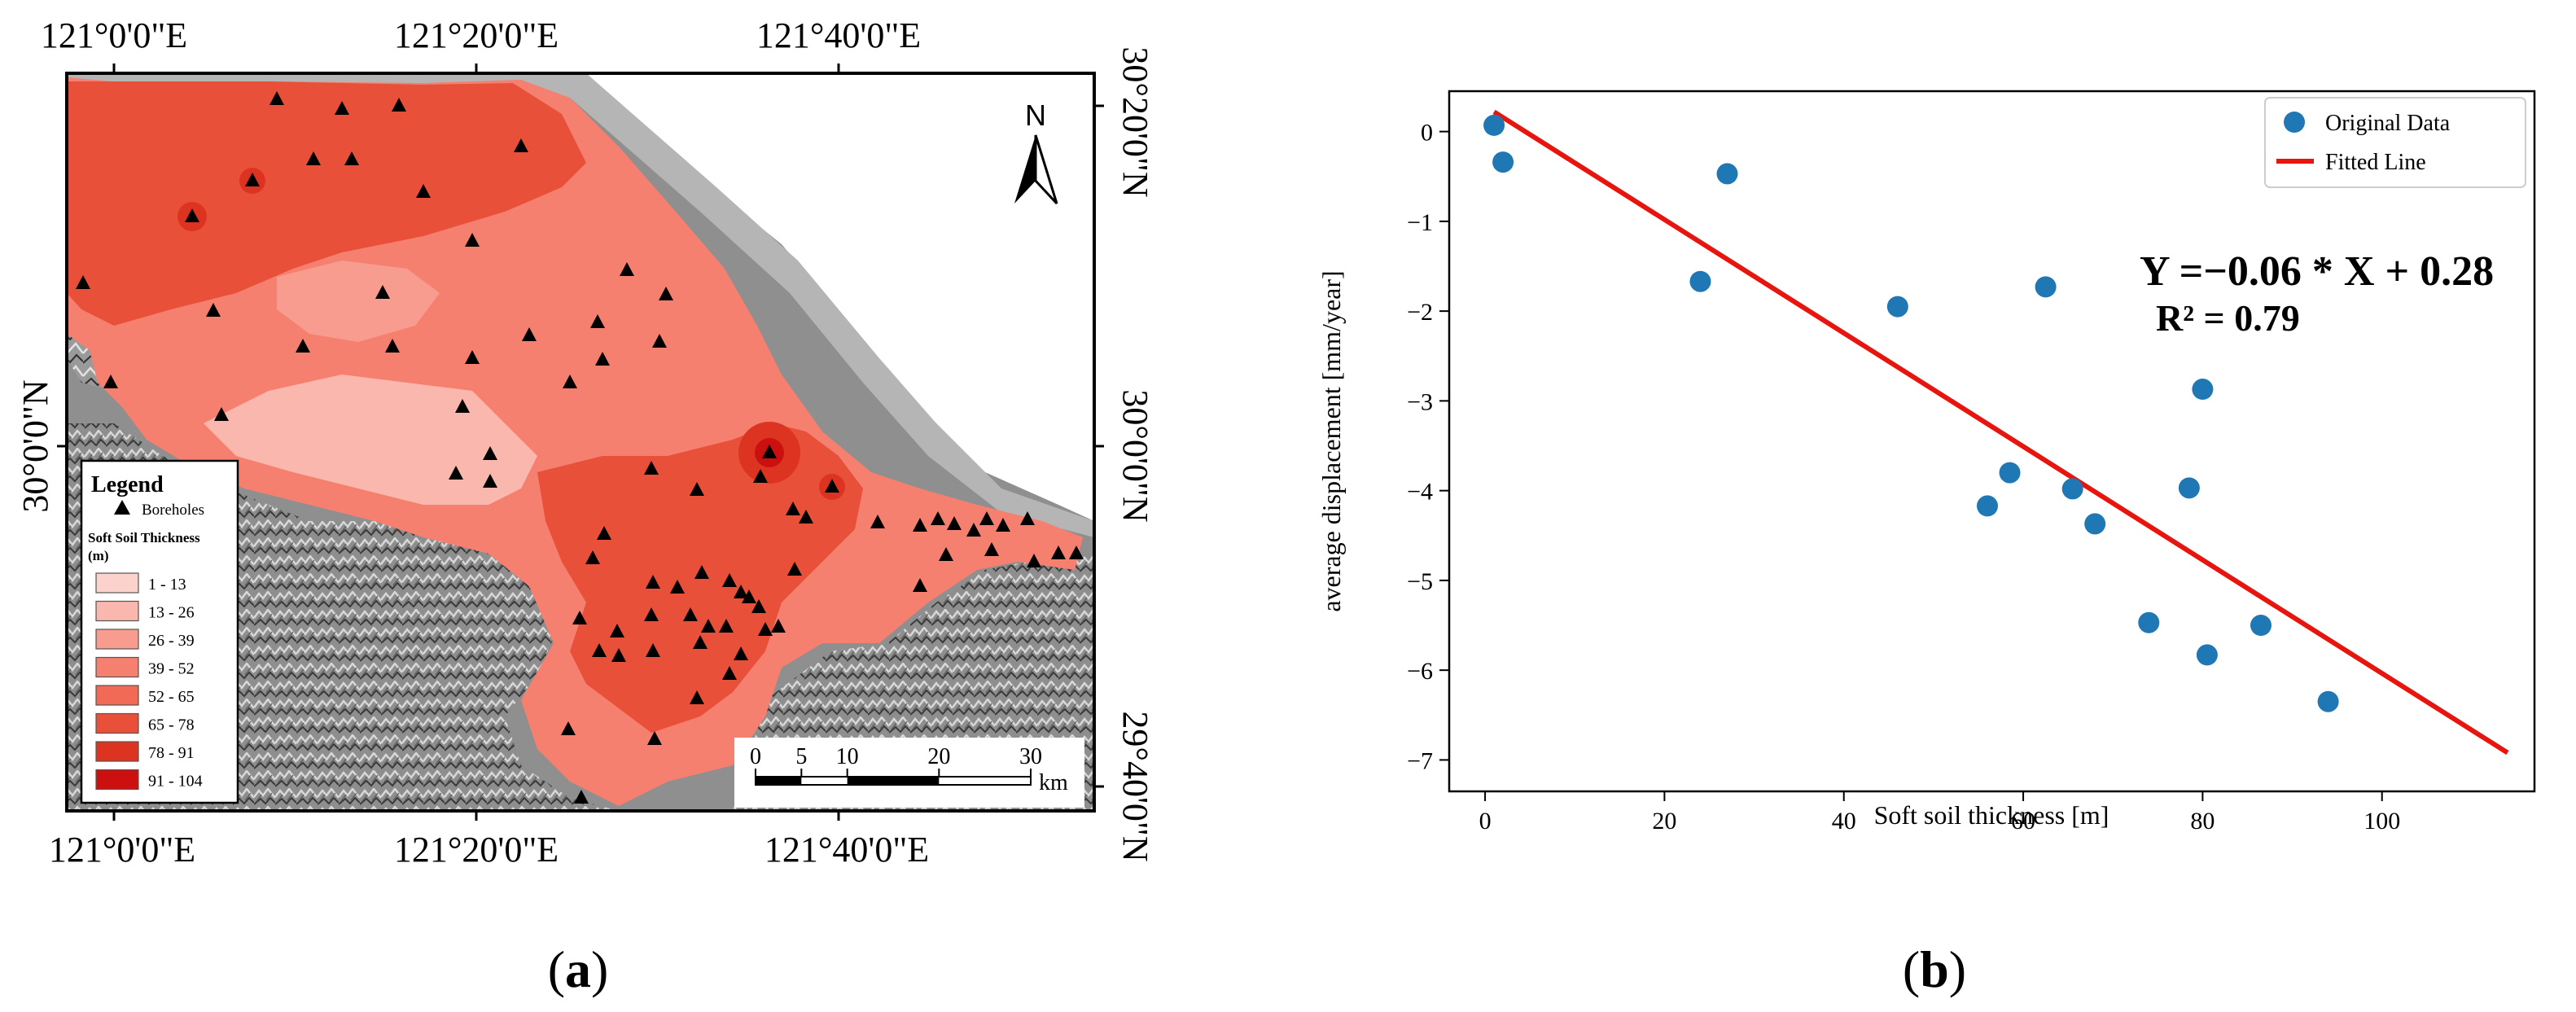 This screenshot has width=2576, height=1012. I want to click on x-tick-label-3: 40, so click(1844, 821).